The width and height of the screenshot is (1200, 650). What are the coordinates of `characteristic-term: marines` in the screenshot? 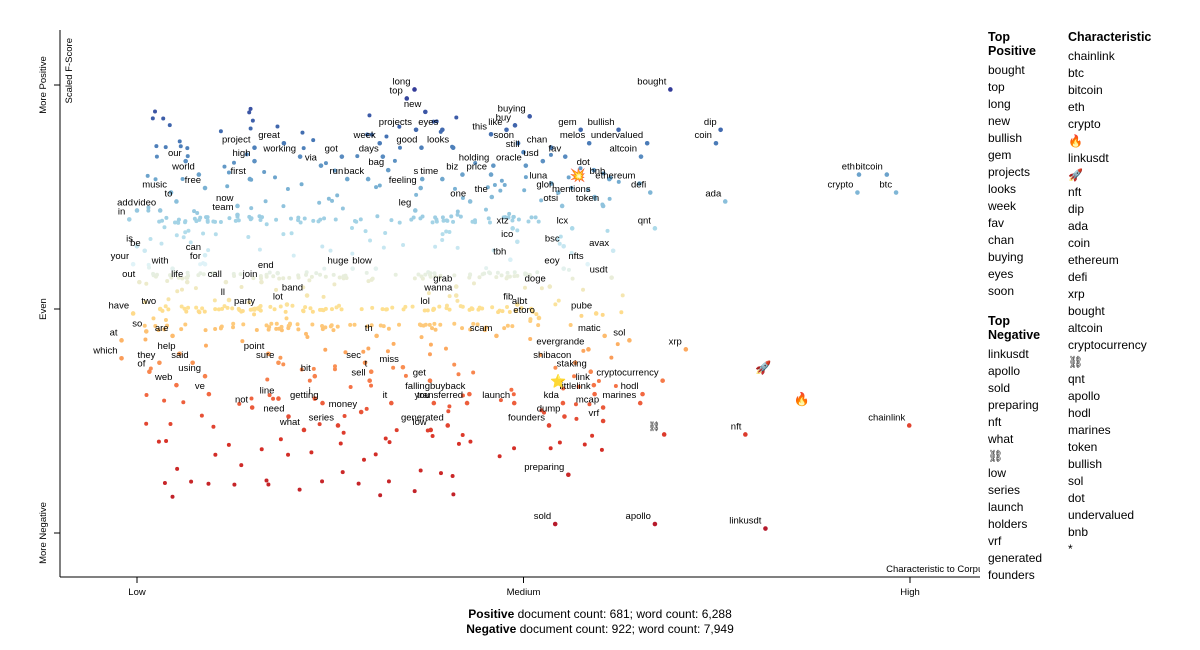 It's located at (1089, 430).